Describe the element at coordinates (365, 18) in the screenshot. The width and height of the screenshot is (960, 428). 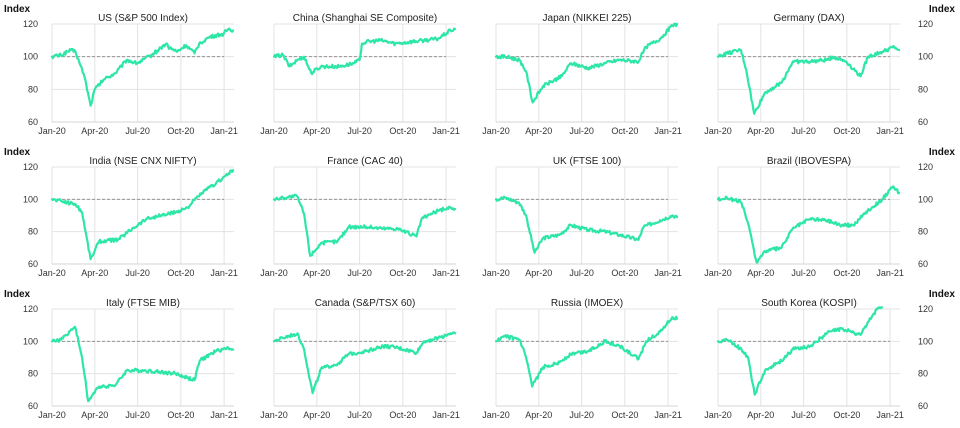
I see `panel-title: China (Shanghai SE Composite)` at that location.